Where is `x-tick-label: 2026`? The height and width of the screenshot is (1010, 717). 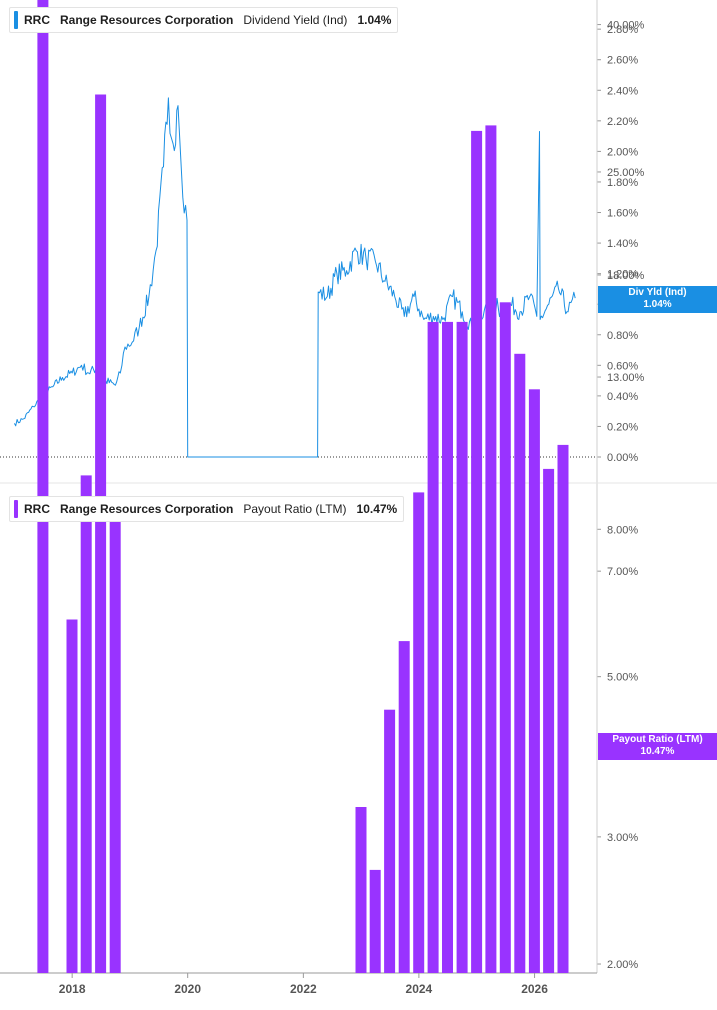
x-tick-label: 2026 is located at coordinates (534, 989).